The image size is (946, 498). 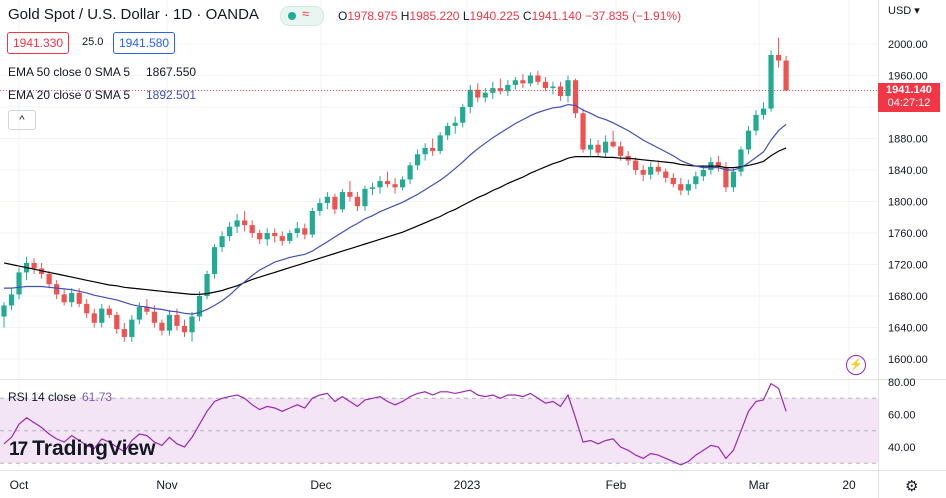 I want to click on gear-icon: ⚙, so click(x=912, y=486).